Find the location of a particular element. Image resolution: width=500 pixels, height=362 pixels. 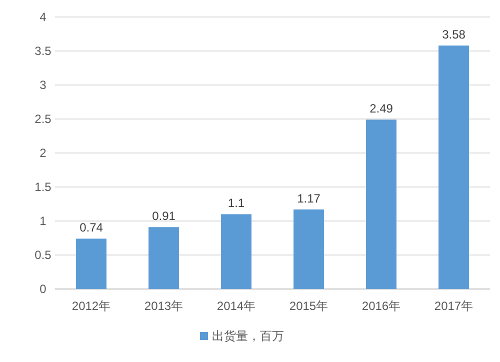

legend-label: 出货量，百万 is located at coordinates (248, 336).